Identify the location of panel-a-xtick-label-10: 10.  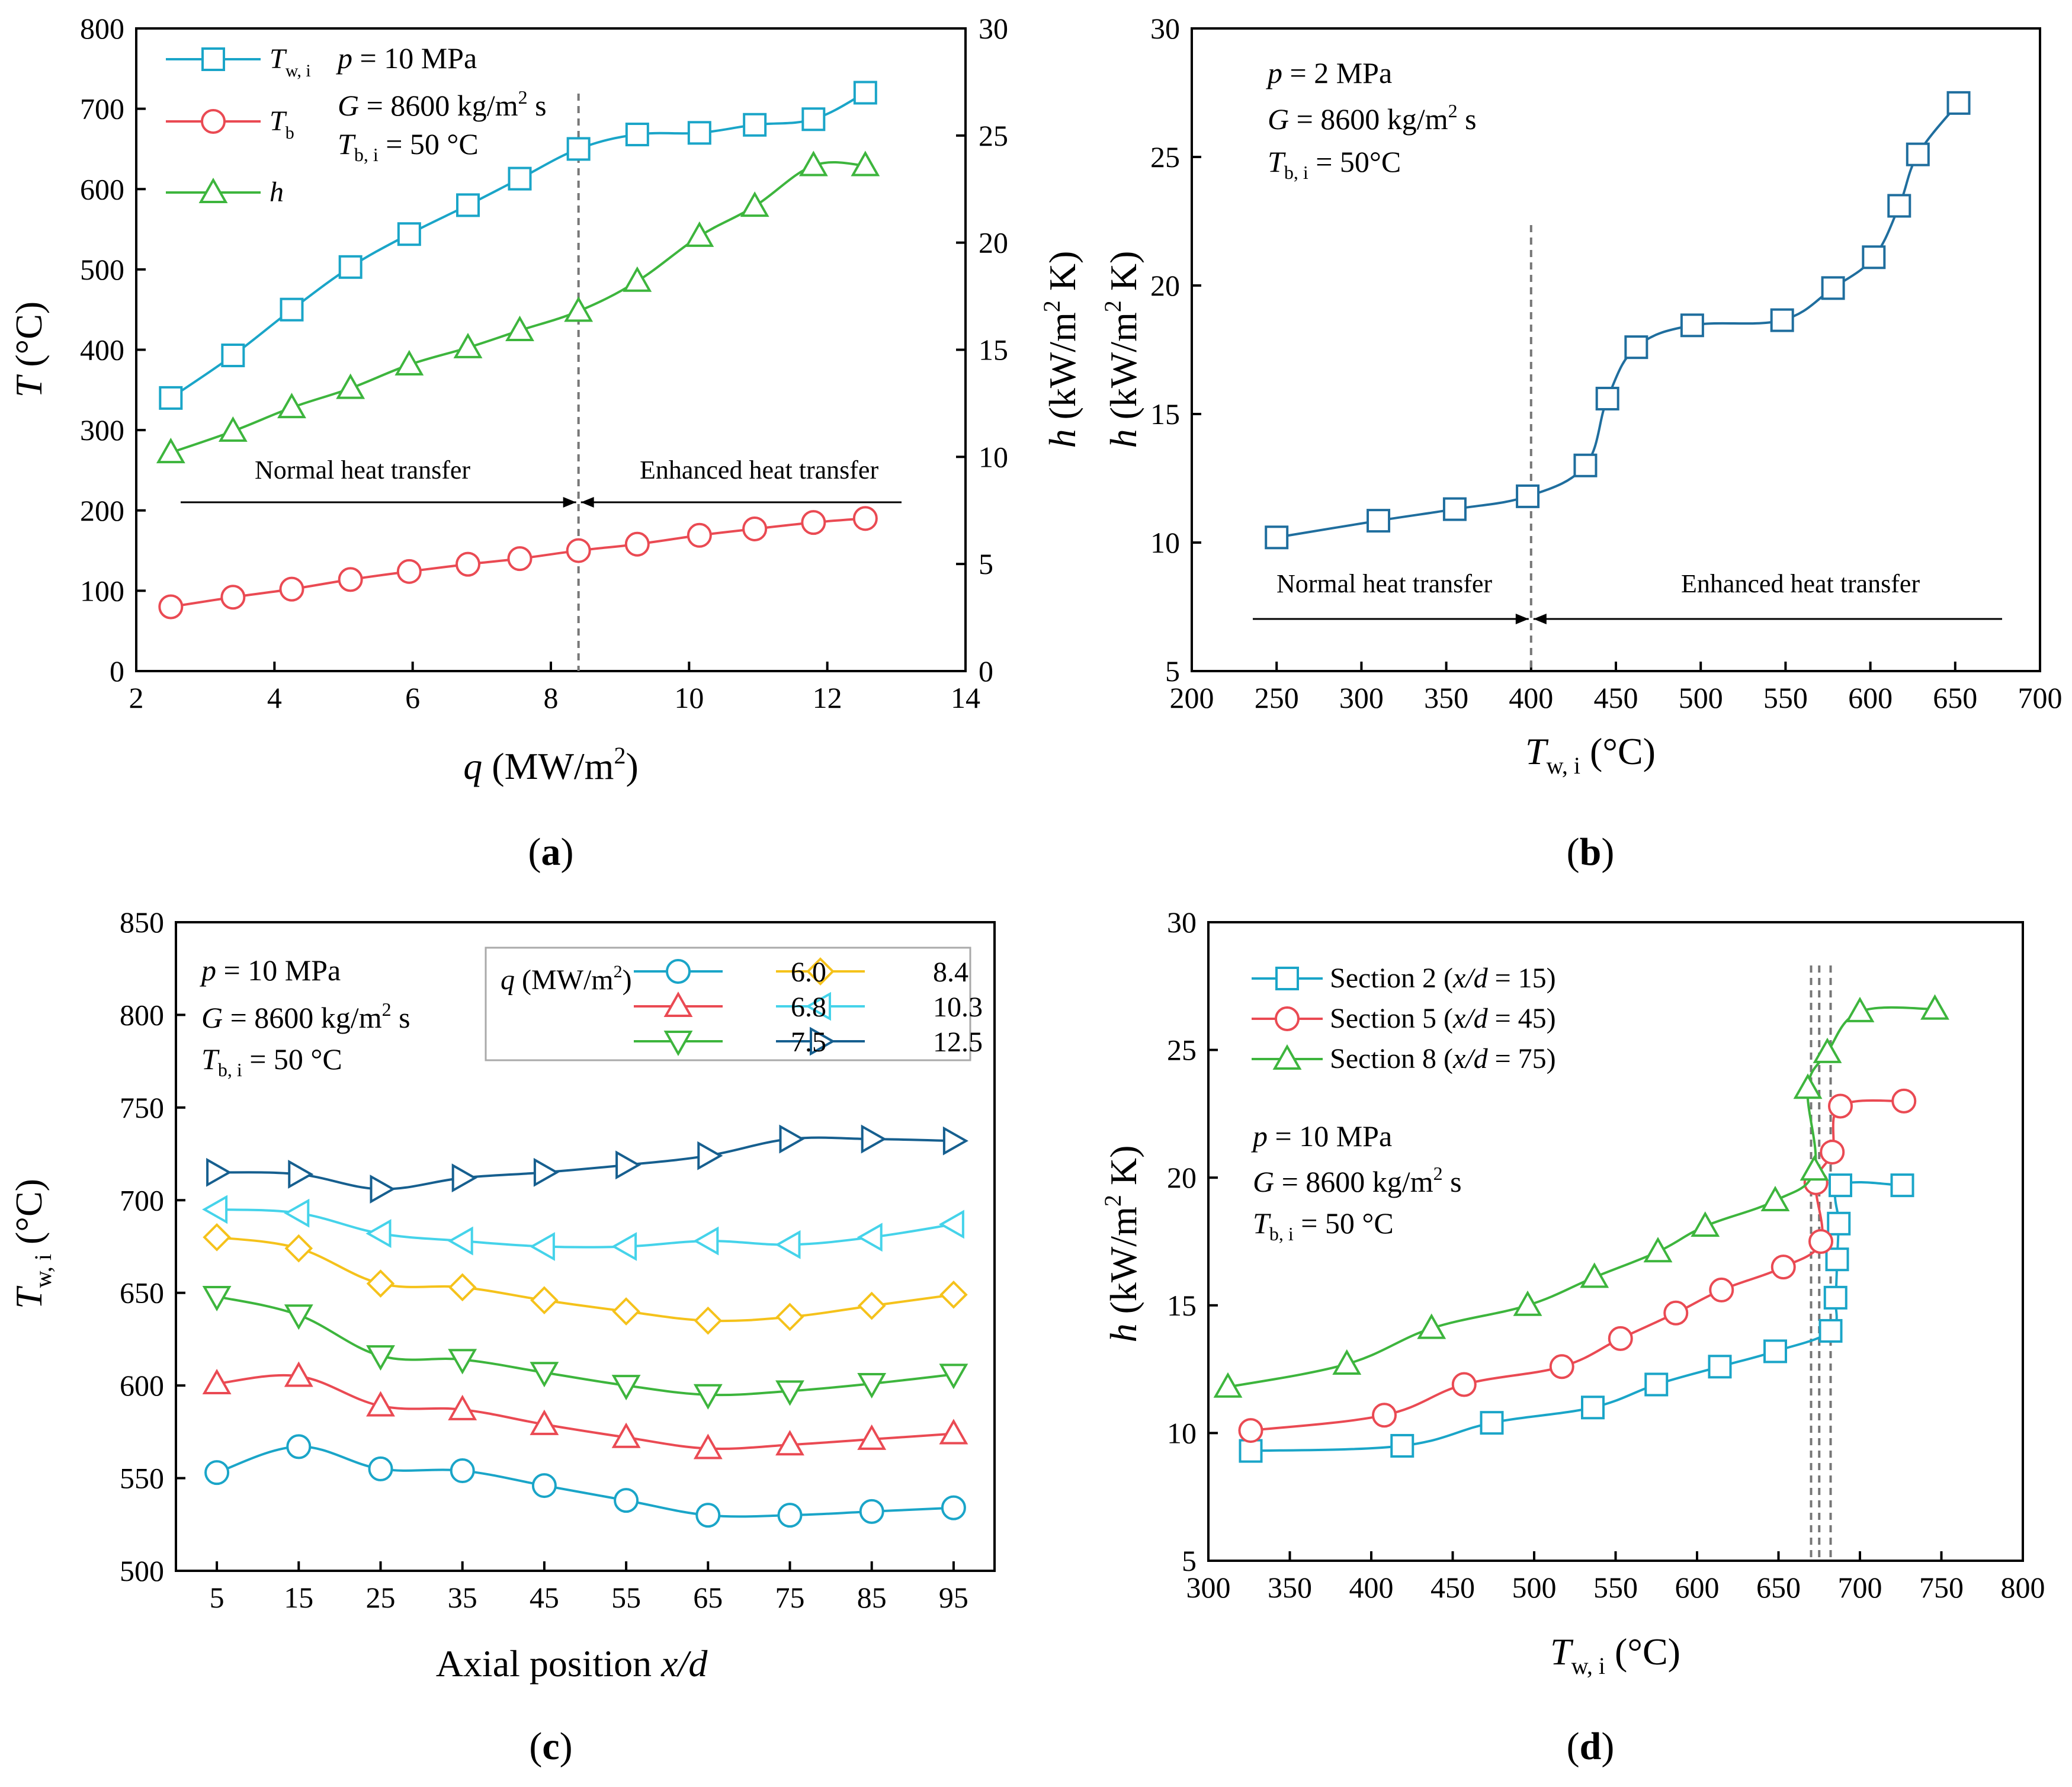
(689, 697).